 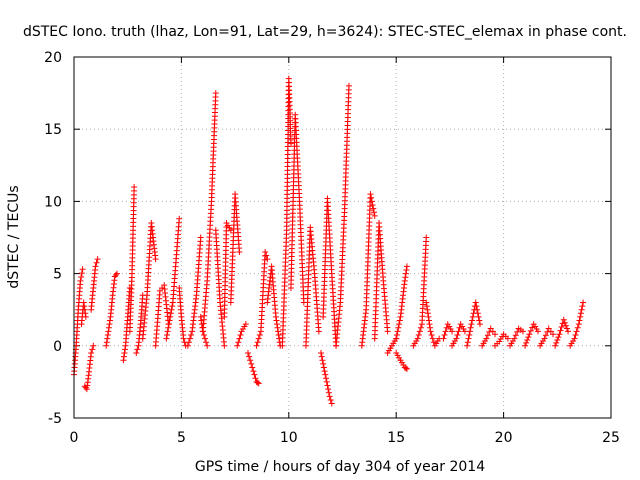 I want to click on x-tick-label: 0, so click(x=74, y=438).